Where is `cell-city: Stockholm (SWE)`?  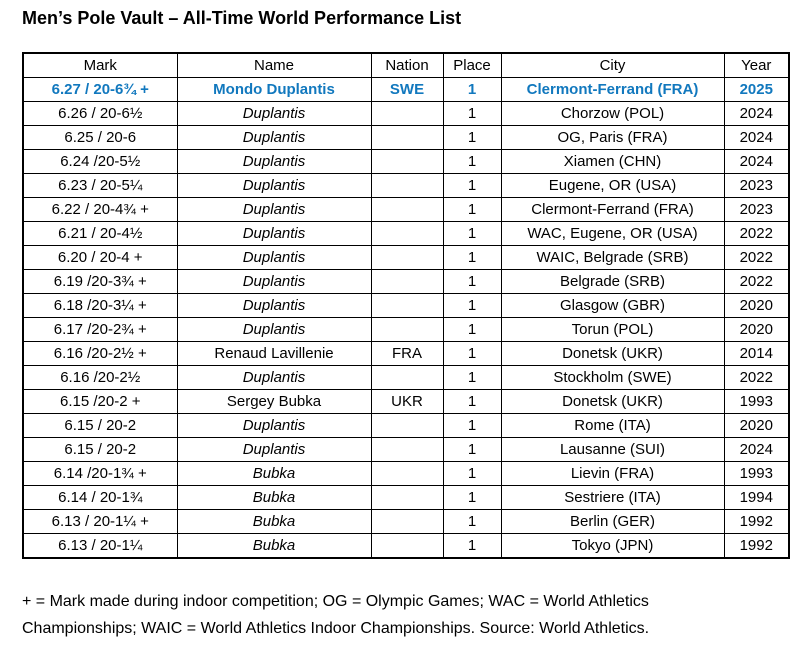
cell-city: Stockholm (SWE) is located at coordinates (612, 377).